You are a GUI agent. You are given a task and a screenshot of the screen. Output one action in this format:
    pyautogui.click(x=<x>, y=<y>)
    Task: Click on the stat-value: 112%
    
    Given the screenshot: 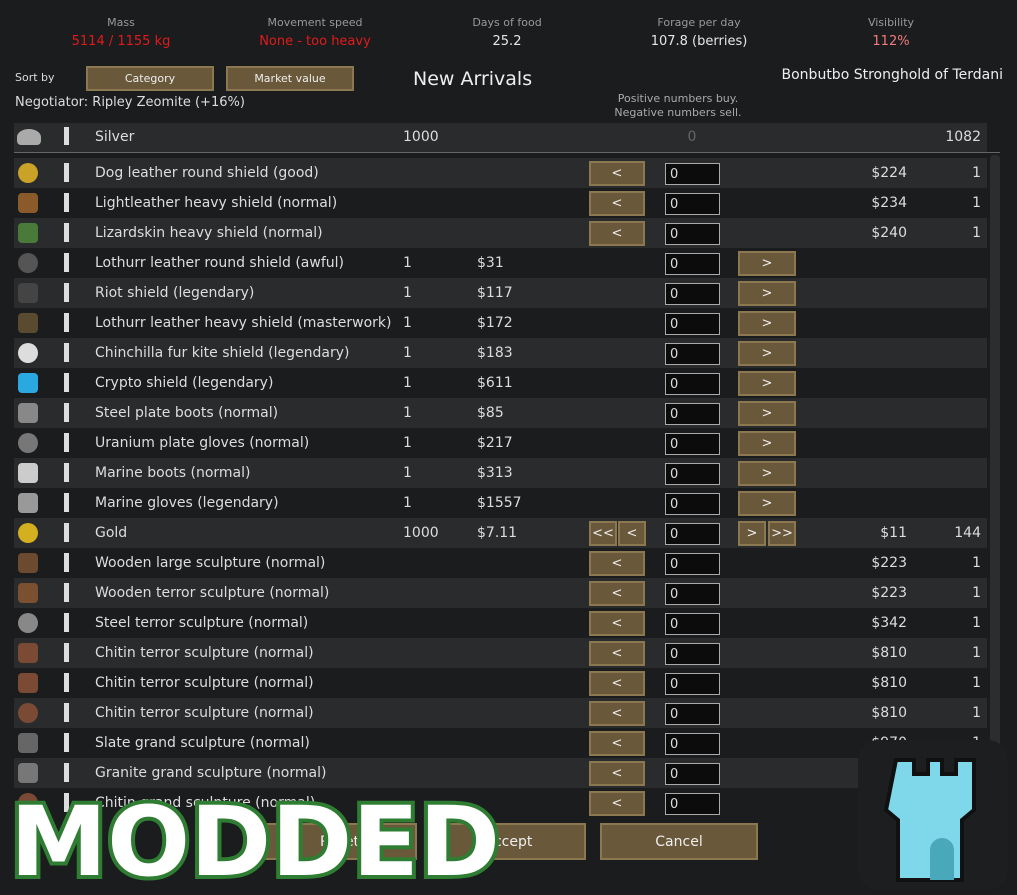 What is the action you would take?
    pyautogui.click(x=891, y=41)
    